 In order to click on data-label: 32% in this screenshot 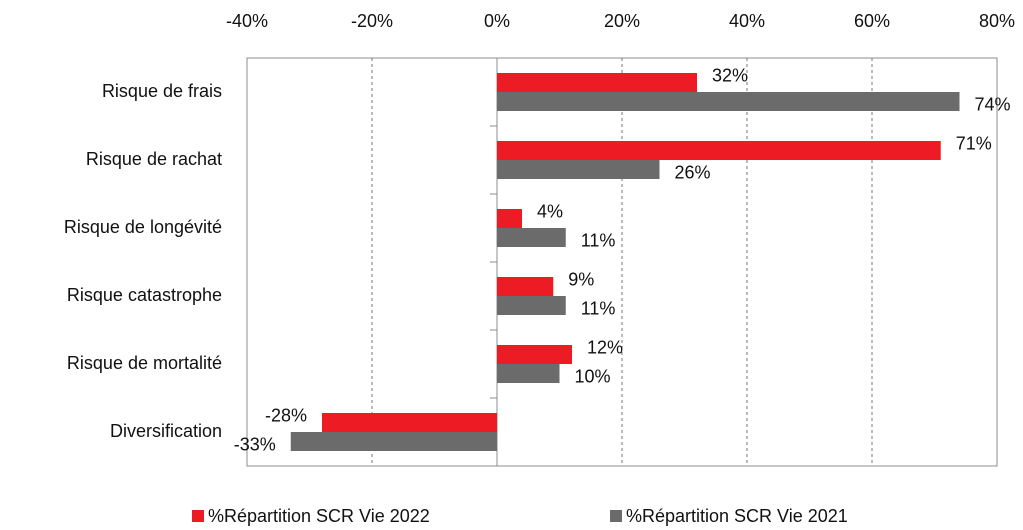, I will do `click(730, 75)`.